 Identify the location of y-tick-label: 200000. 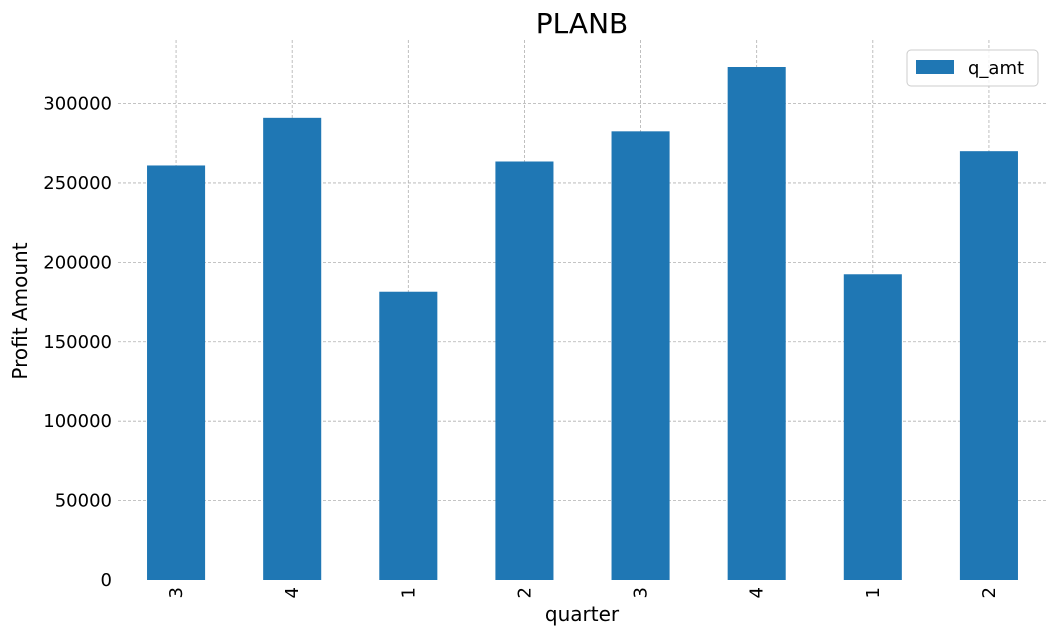
(77, 262).